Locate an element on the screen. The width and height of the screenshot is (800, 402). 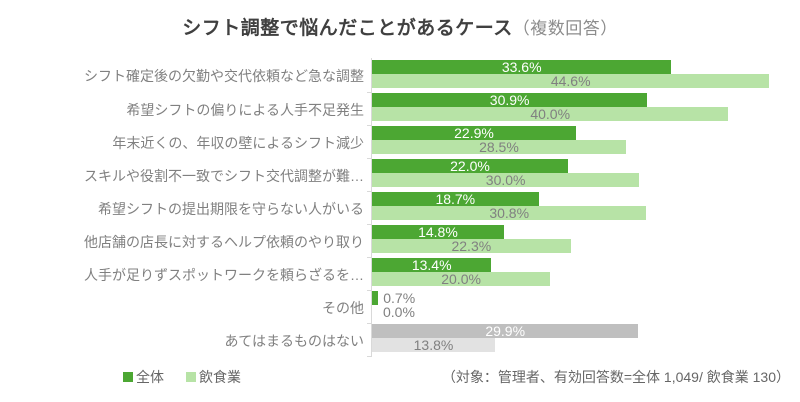
chart-title-main: シフト調整で悩んだことがあるケース is located at coordinates (347, 28).